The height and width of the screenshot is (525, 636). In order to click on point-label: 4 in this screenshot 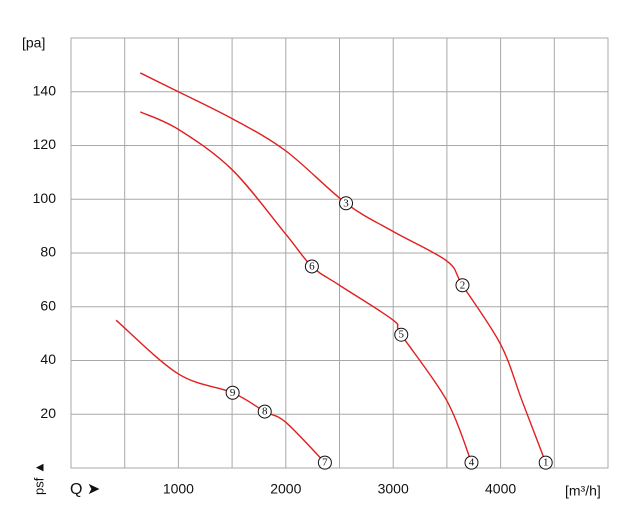, I will do `click(472, 463)`.